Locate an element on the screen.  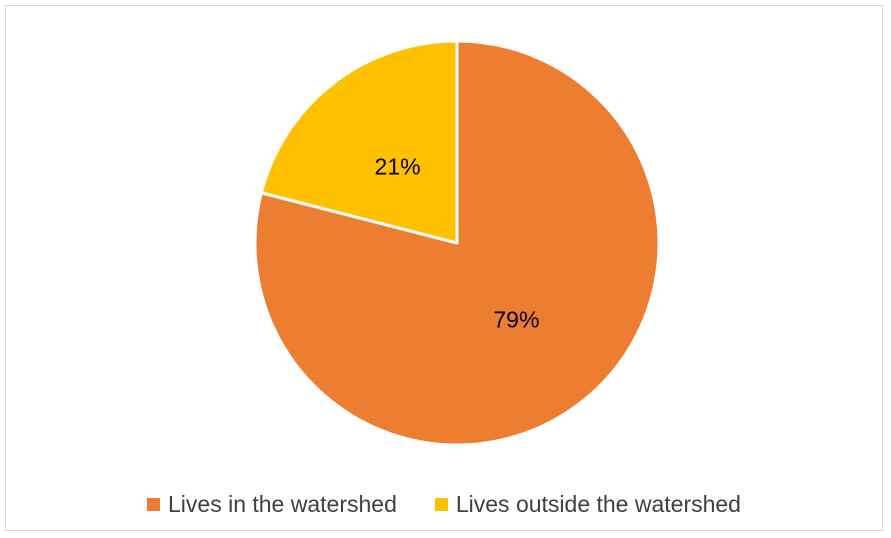
legend-label-lives-outside: Lives outside the watershed is located at coordinates (598, 504).